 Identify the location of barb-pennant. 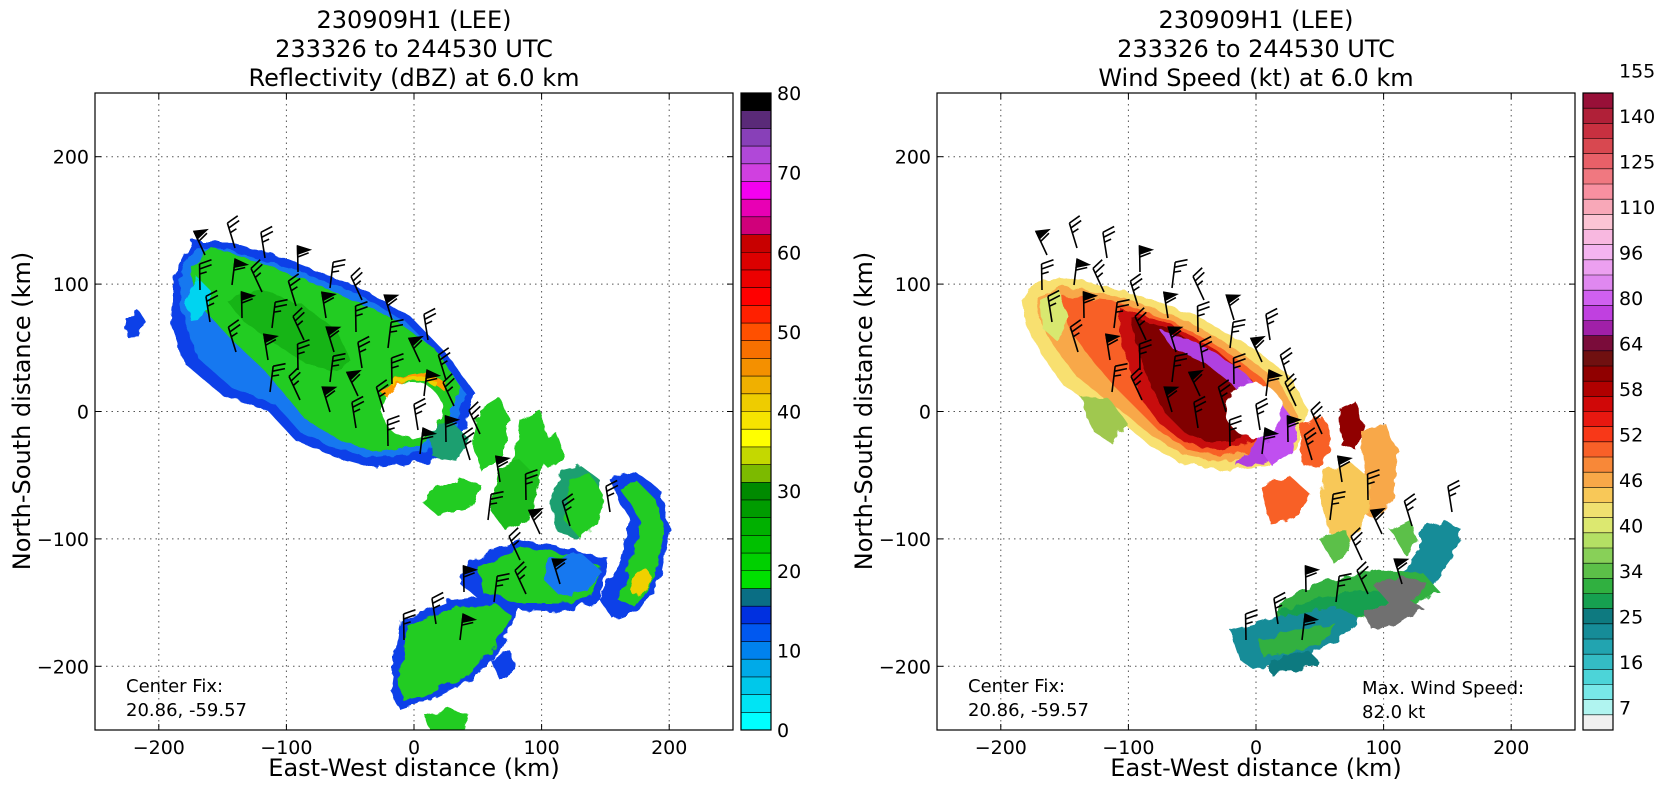
(1233, 297).